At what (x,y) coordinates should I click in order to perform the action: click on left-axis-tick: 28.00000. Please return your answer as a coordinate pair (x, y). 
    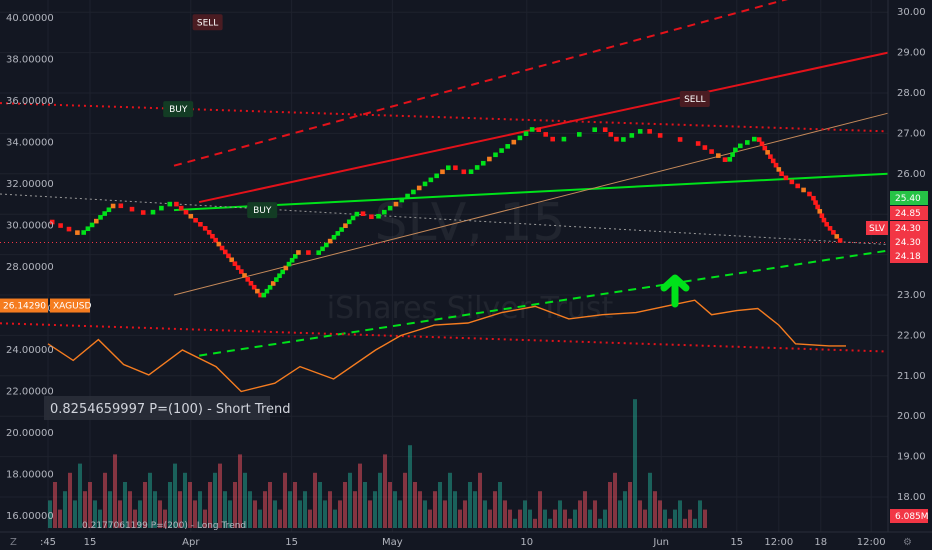
    Looking at the image, I should click on (30, 267).